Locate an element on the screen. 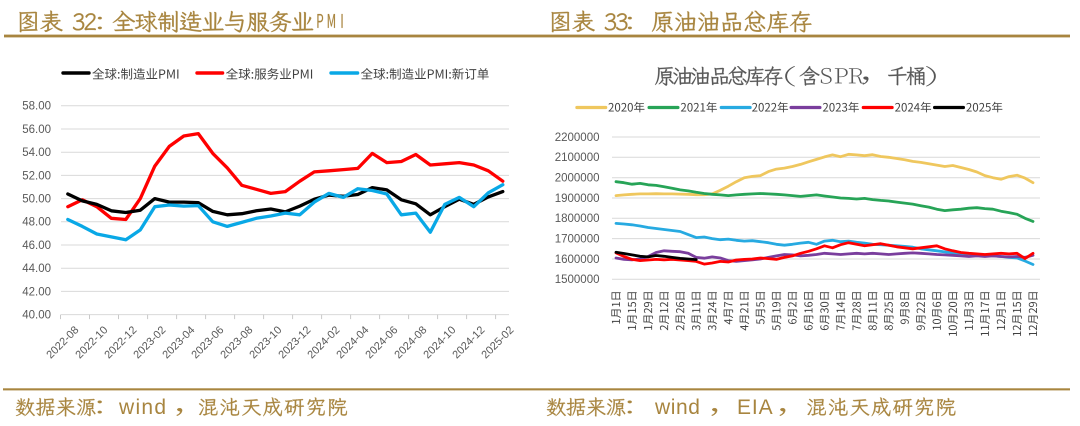 The height and width of the screenshot is (426, 1080). svg-text: 1500000 is located at coordinates (577, 280).